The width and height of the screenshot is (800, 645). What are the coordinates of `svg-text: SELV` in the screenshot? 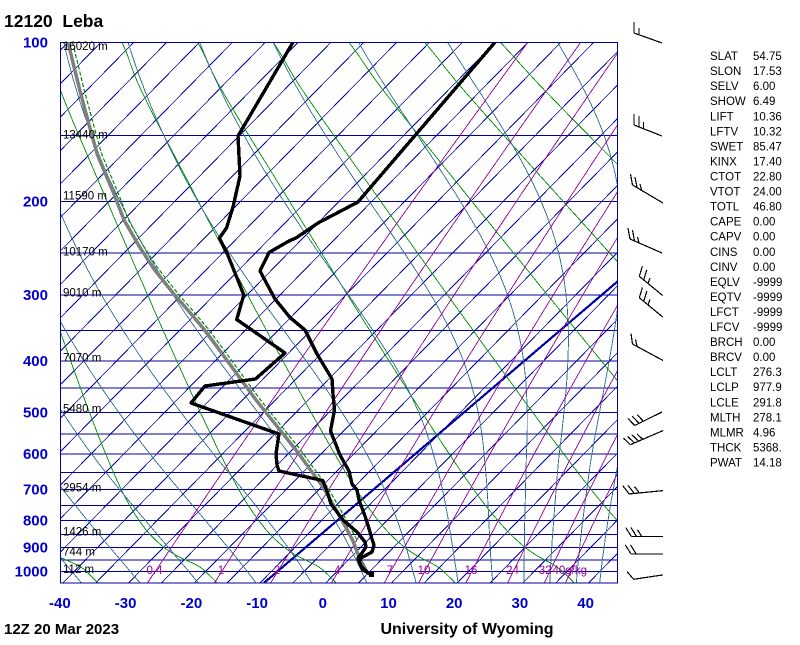 It's located at (724, 87).